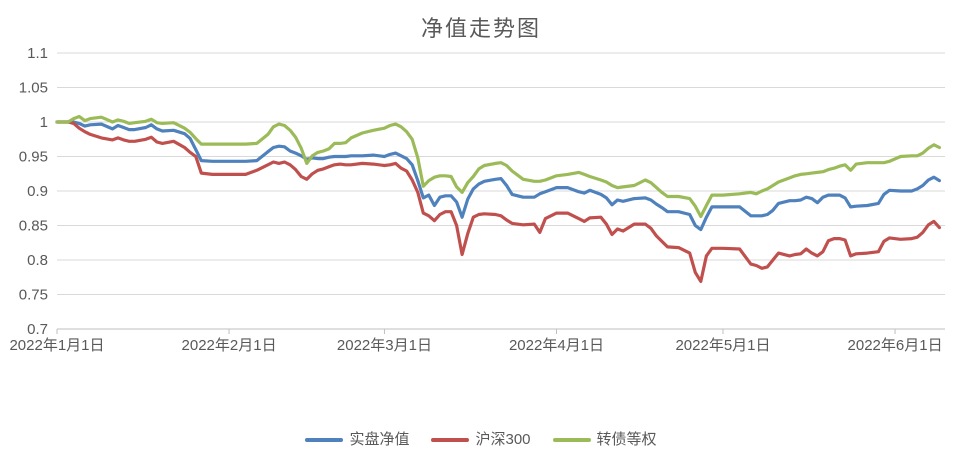  What do you see at coordinates (895, 345) in the screenshot?
I see `x-tick-label: 2022年6月1日` at bounding box center [895, 345].